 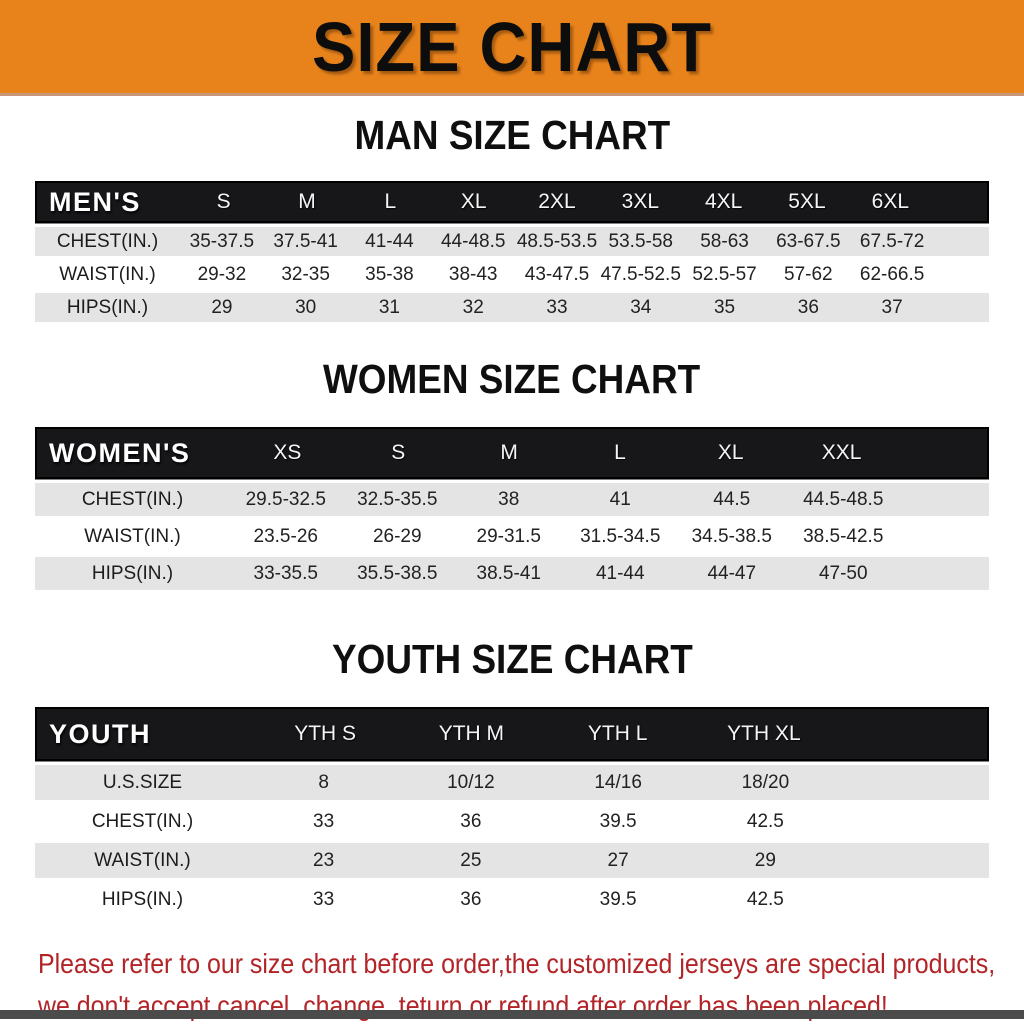 I want to click on table-header-row: MEN'S S M L XL 2XL 3XL 4XL 5XL 6XL, so click(x=512, y=202).